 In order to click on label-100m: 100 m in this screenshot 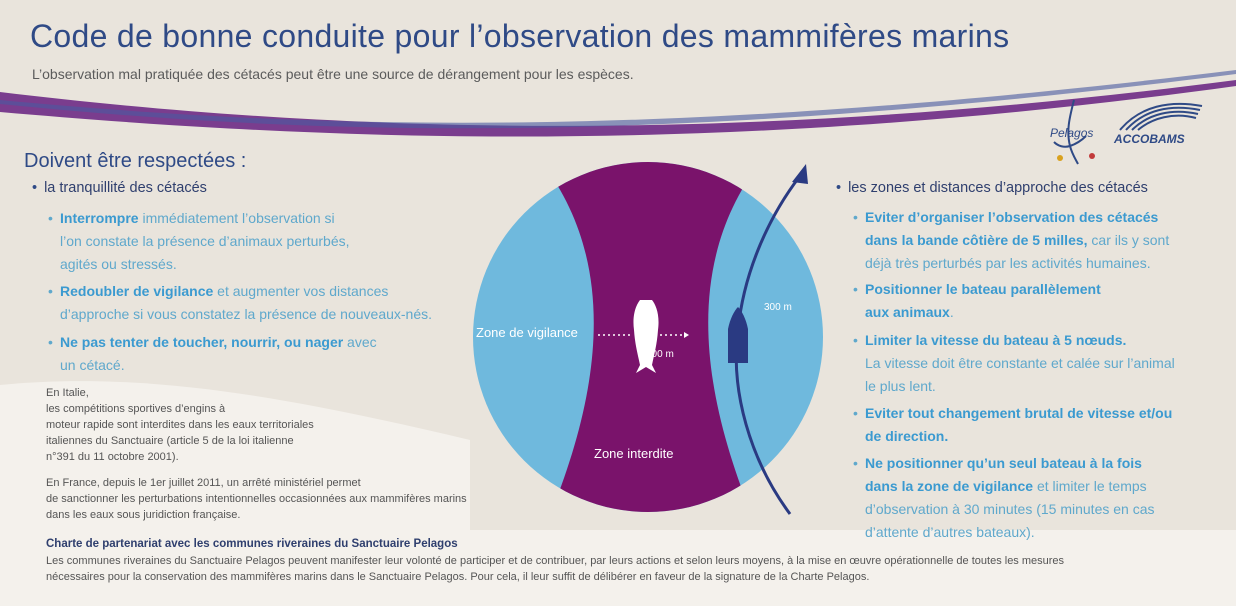, I will do `click(660, 354)`.